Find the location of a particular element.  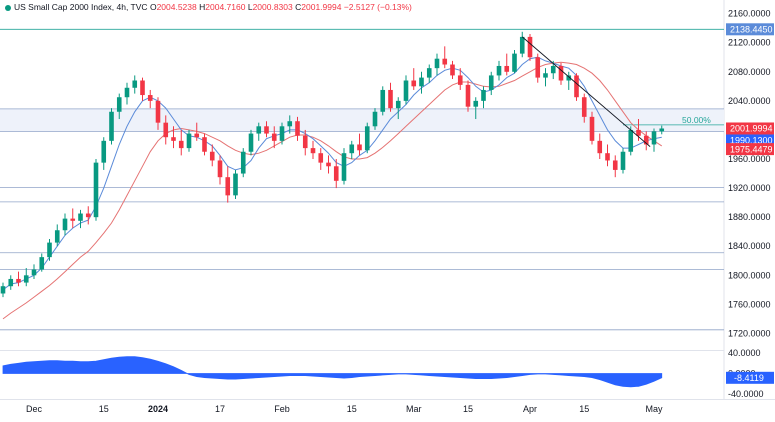

close-label: C is located at coordinates (298, 7).